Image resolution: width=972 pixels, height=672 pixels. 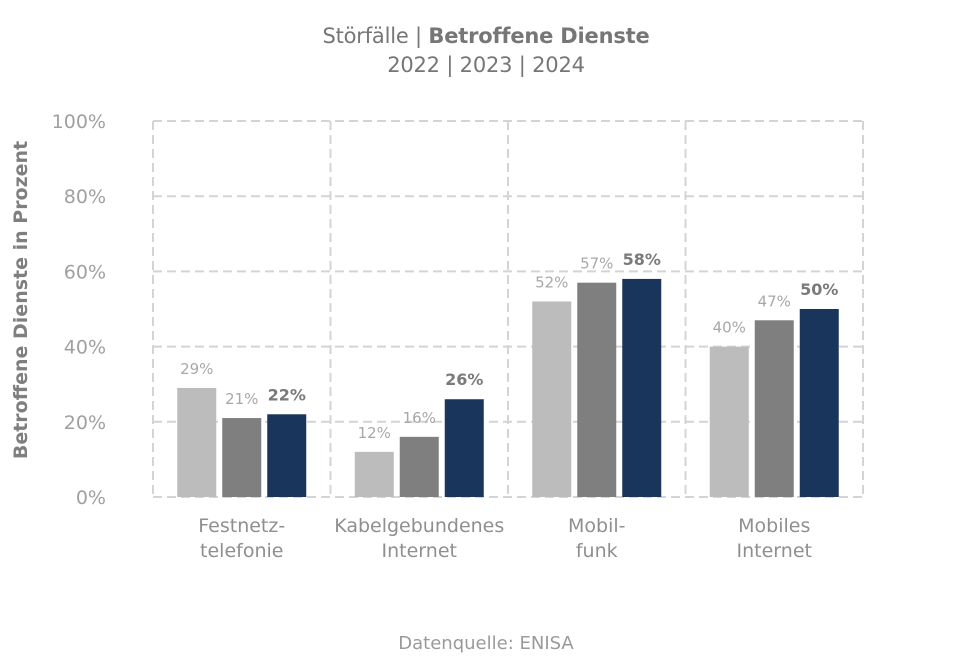 What do you see at coordinates (241, 551) in the screenshot?
I see `x-tick-label: telefonie` at bounding box center [241, 551].